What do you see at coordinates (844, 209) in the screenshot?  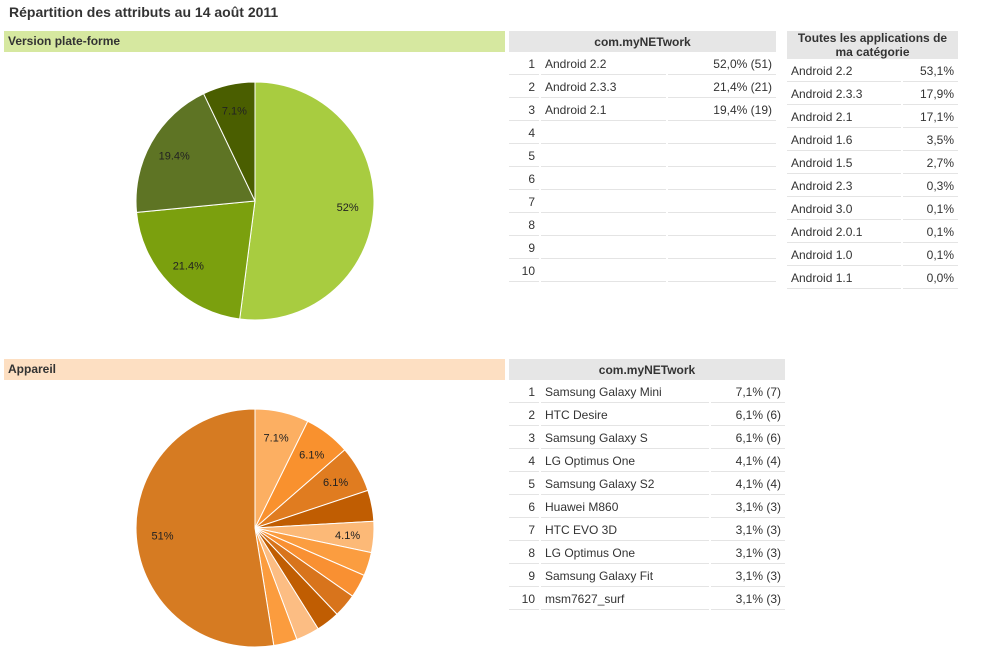 I see `version-category-name-cell: Android 3.0` at bounding box center [844, 209].